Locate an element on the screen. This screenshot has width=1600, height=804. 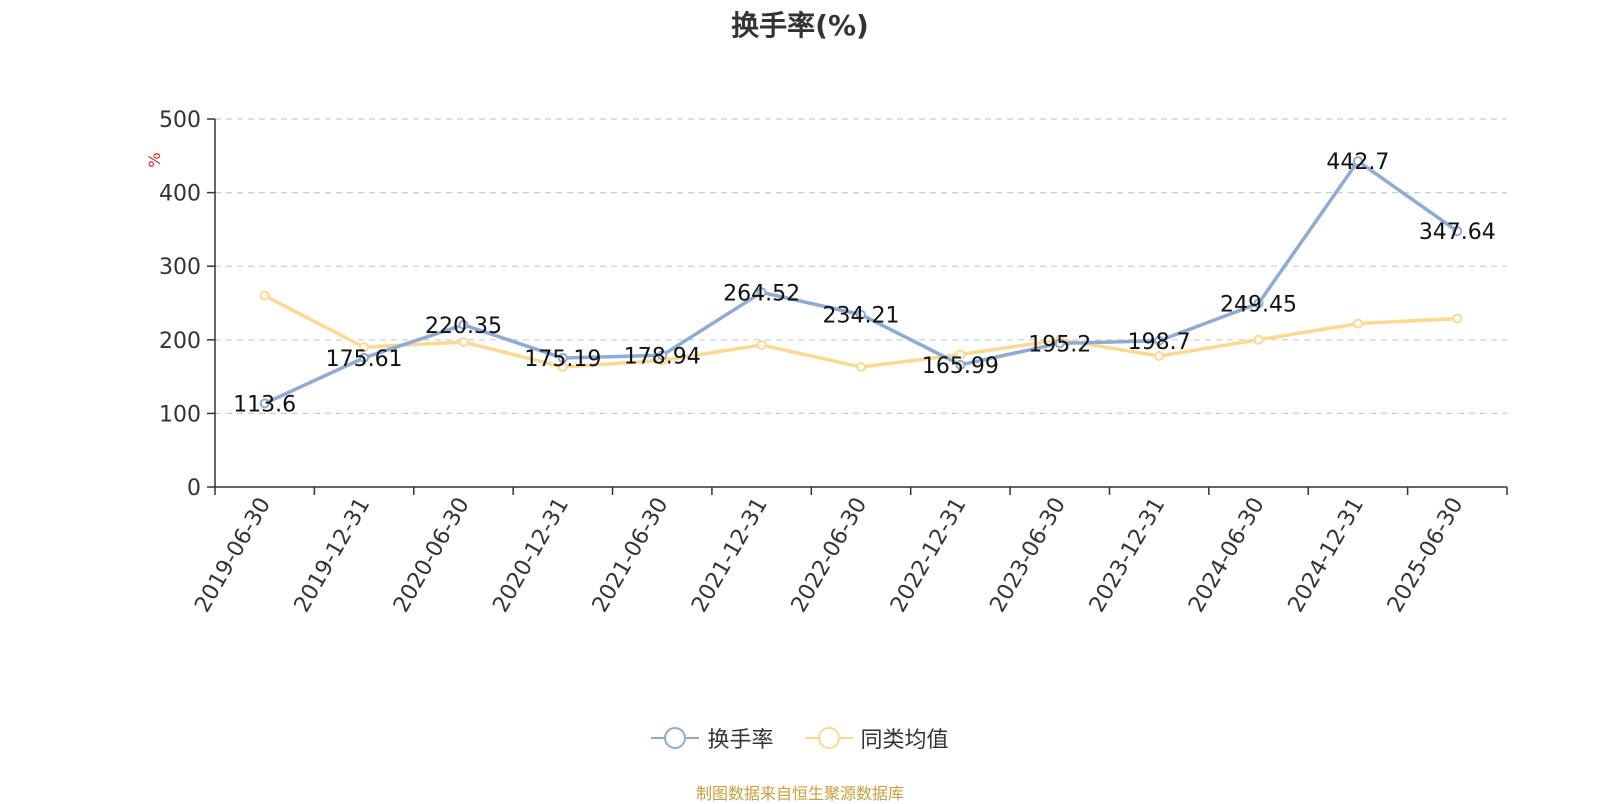
x-tick-label: 2019-06-30 is located at coordinates (233, 555).